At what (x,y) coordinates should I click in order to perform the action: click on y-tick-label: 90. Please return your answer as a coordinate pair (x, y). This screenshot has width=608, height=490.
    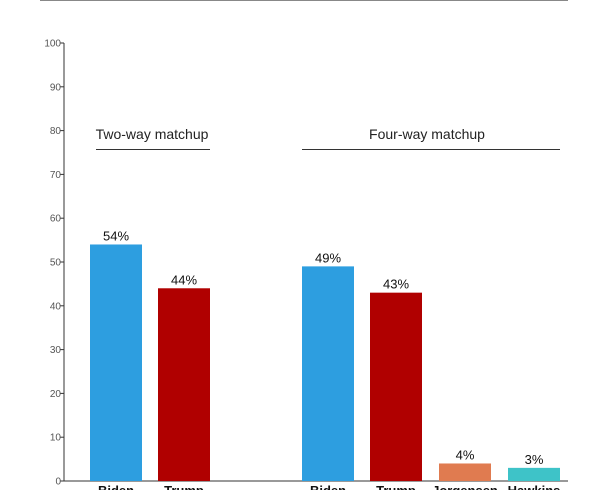
    Looking at the image, I should click on (56, 87).